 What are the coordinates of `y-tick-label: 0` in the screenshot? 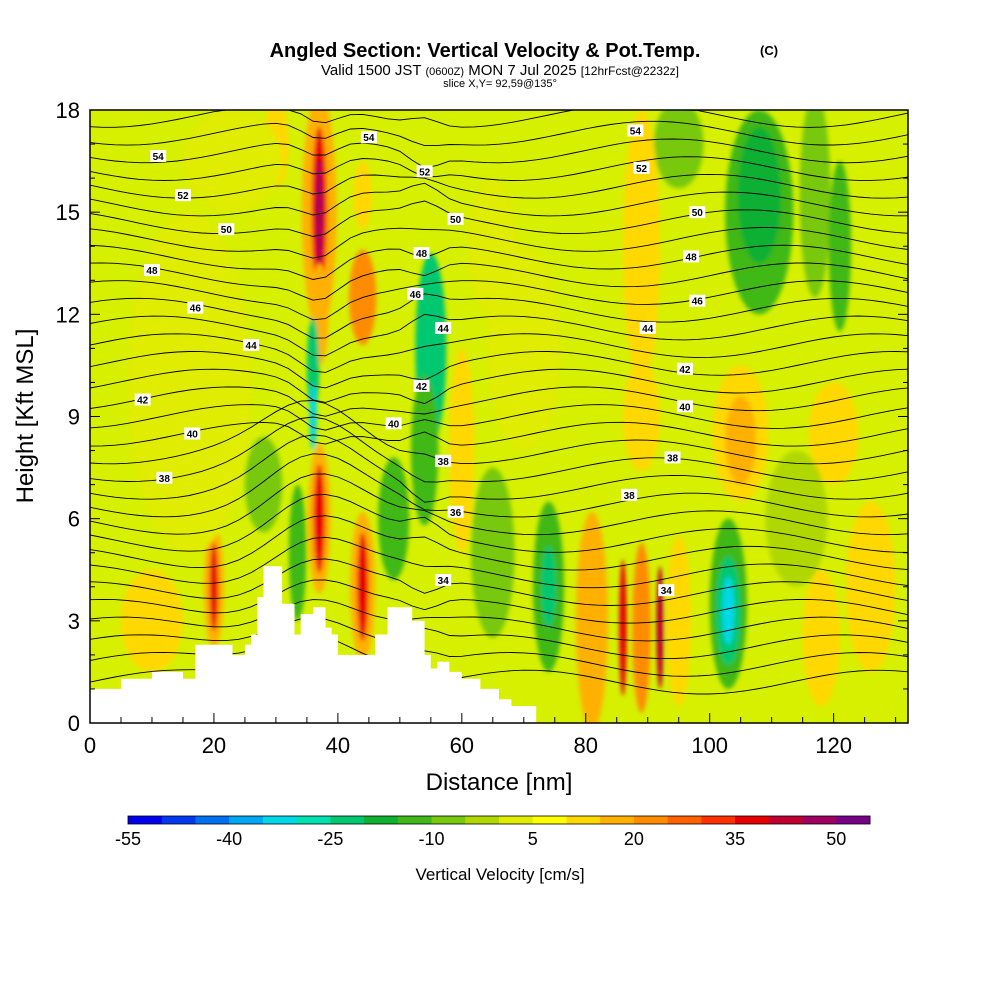 It's located at (74, 723).